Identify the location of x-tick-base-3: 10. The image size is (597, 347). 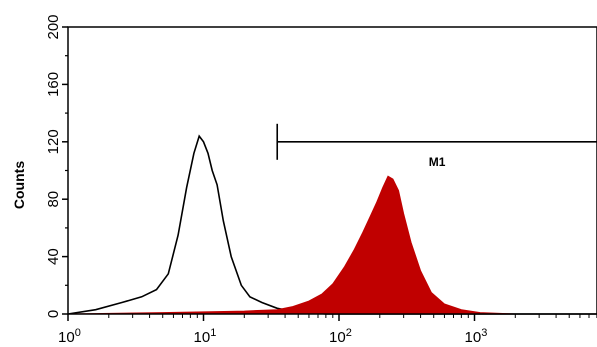
(473, 337).